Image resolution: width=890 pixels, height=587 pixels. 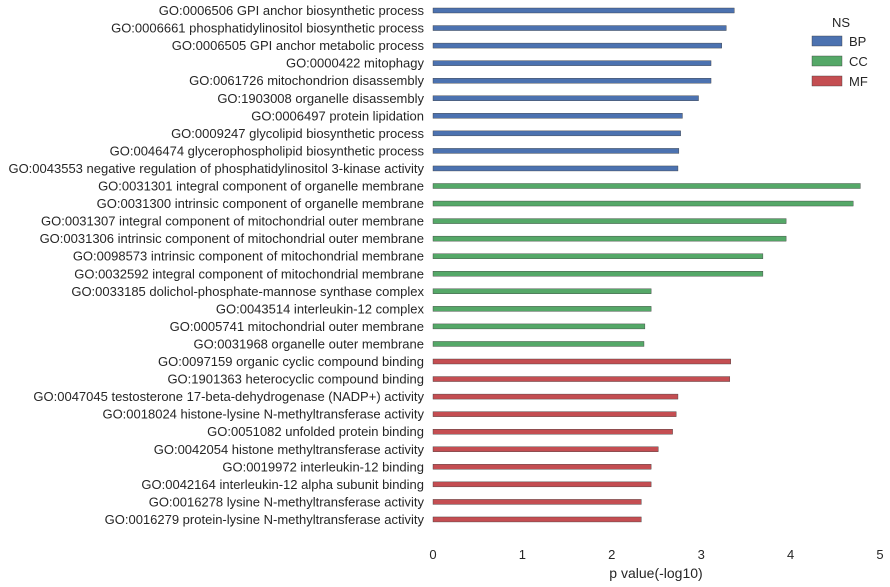 What do you see at coordinates (320, 98) in the screenshot?
I see `y-tick-label: GO:1903008 organelle disassembly` at bounding box center [320, 98].